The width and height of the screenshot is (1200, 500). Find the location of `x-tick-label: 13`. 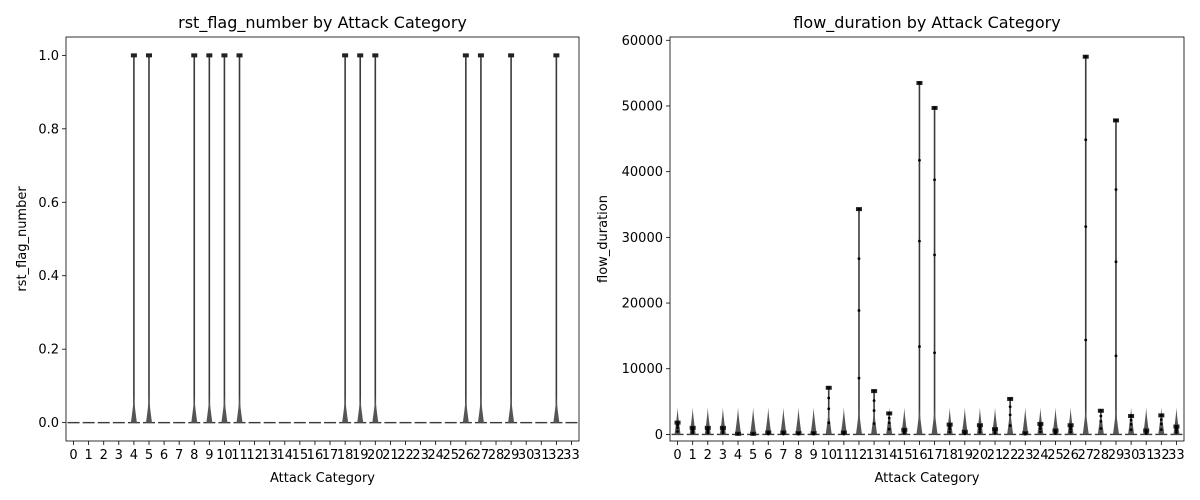

x-tick-label: 13 is located at coordinates (269, 455).